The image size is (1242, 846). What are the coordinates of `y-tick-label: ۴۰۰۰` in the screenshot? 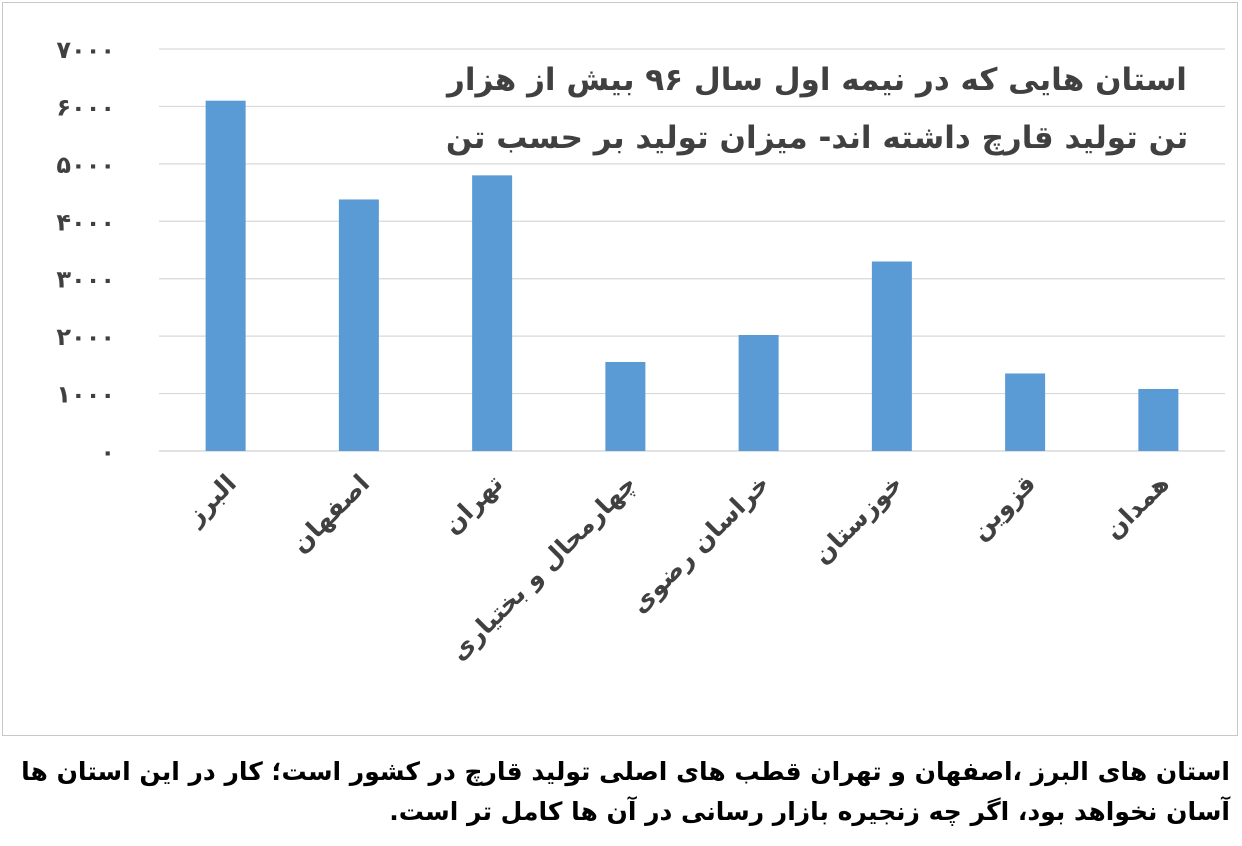 It's located at (85, 222).